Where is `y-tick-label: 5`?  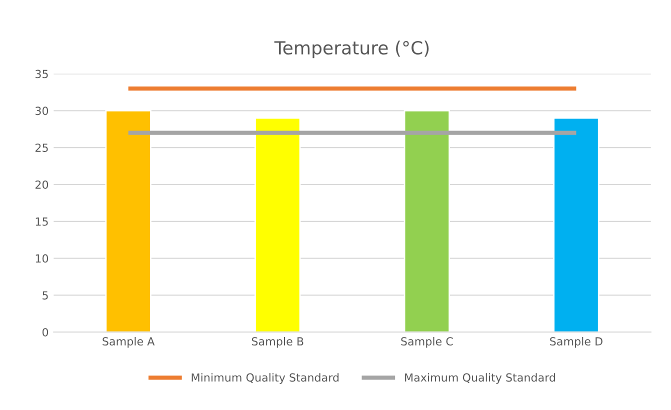 y-tick-label: 5 is located at coordinates (45, 295).